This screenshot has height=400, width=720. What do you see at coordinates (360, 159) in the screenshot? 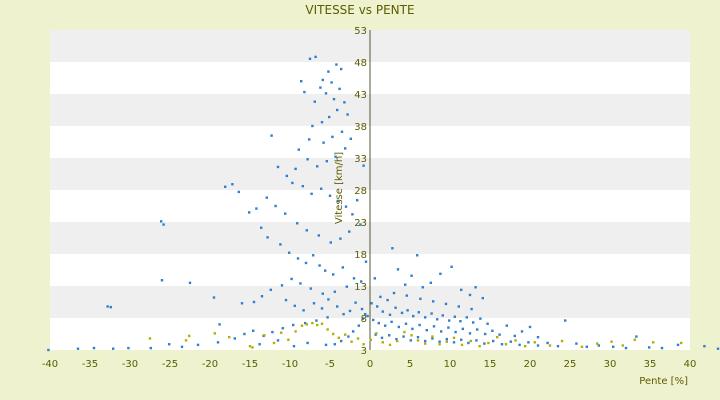
I see `y-tick-label: 33` at bounding box center [360, 159].